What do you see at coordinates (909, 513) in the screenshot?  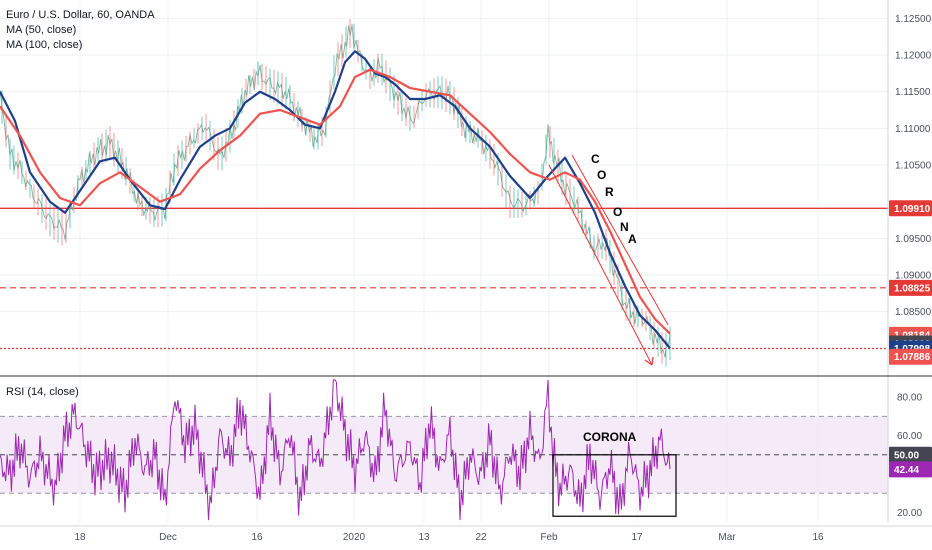 I see `rsi-tick-label: 20.00` at bounding box center [909, 513].